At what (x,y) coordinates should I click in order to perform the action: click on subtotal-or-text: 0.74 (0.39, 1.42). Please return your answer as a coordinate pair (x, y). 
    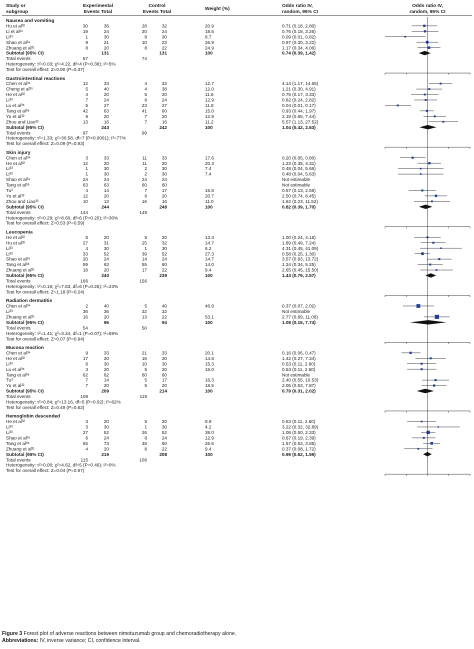
    Looking at the image, I should click on (299, 53).